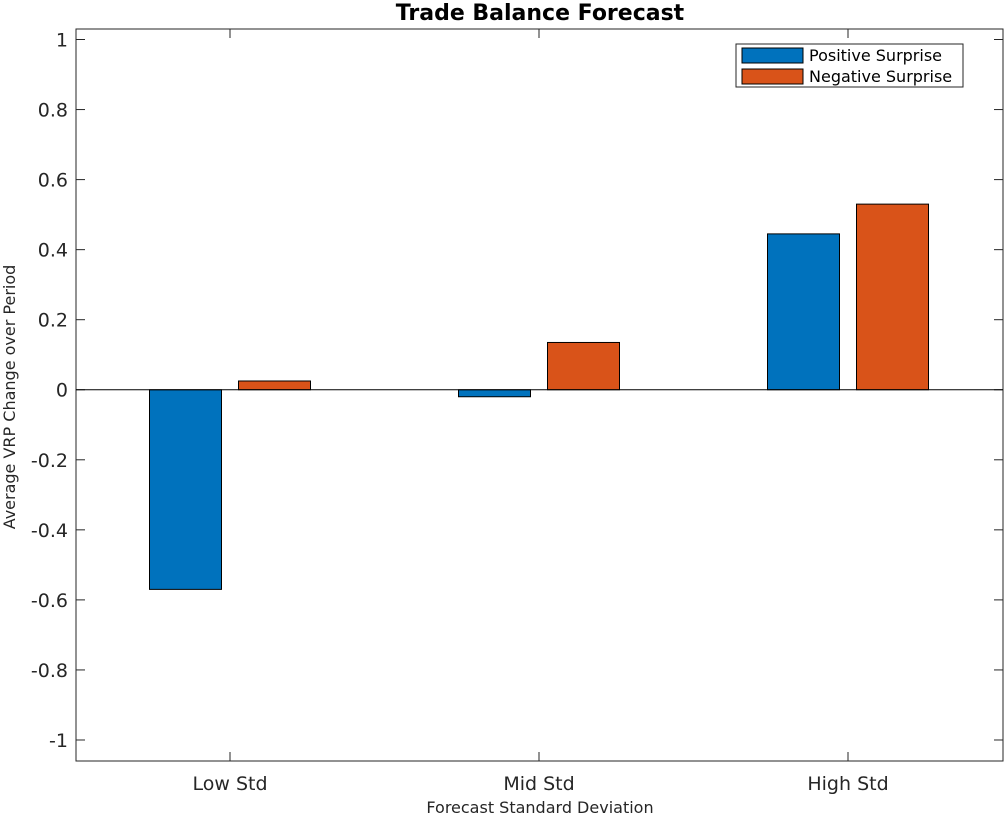  Describe the element at coordinates (49, 531) in the screenshot. I see `y-tick-label: -0.4` at that location.